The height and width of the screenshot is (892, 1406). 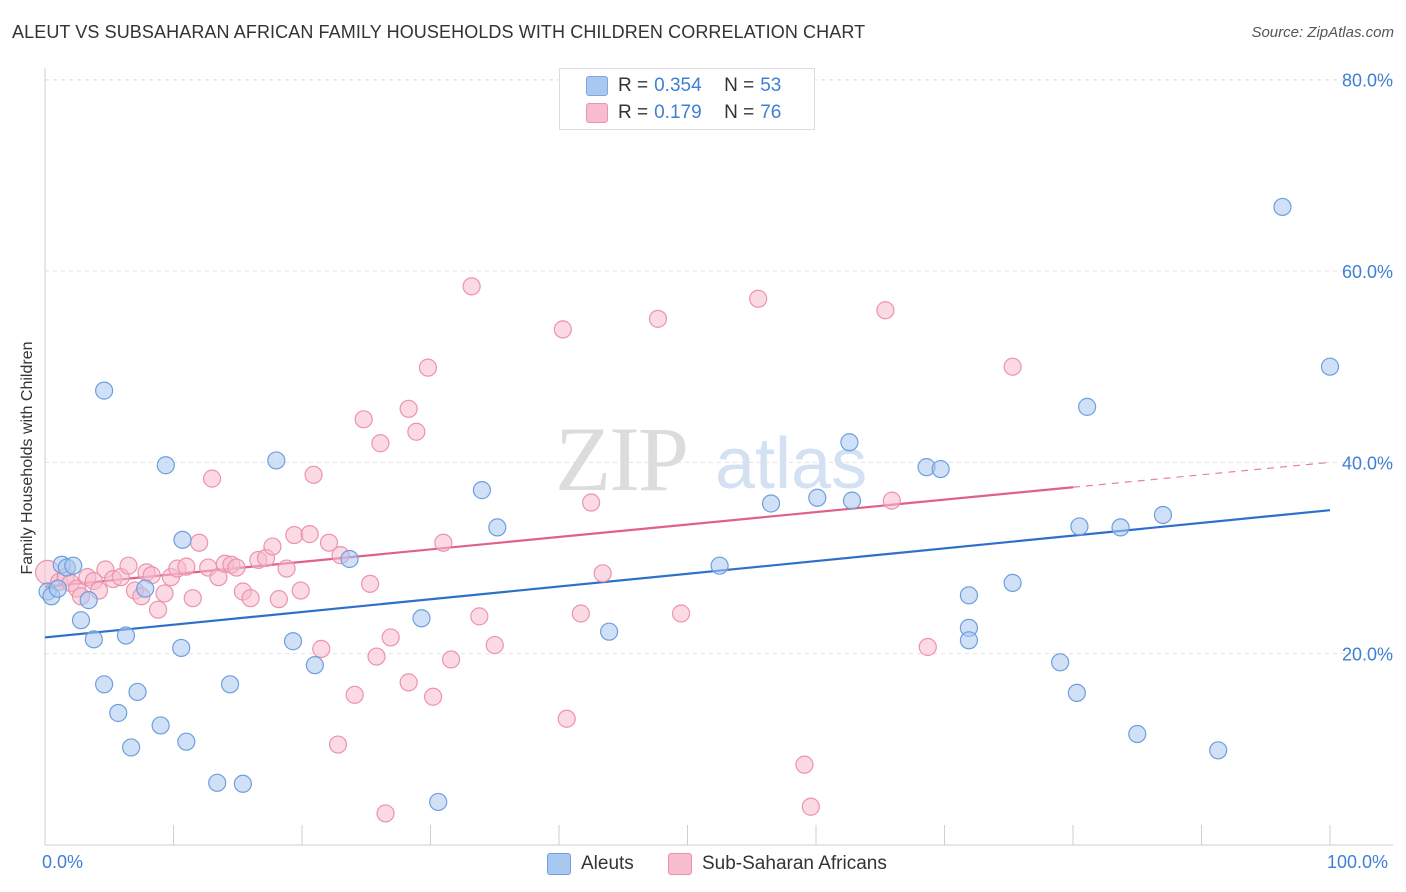 What do you see at coordinates (739, 85) in the screenshot?
I see `n-label: N =` at bounding box center [739, 85].